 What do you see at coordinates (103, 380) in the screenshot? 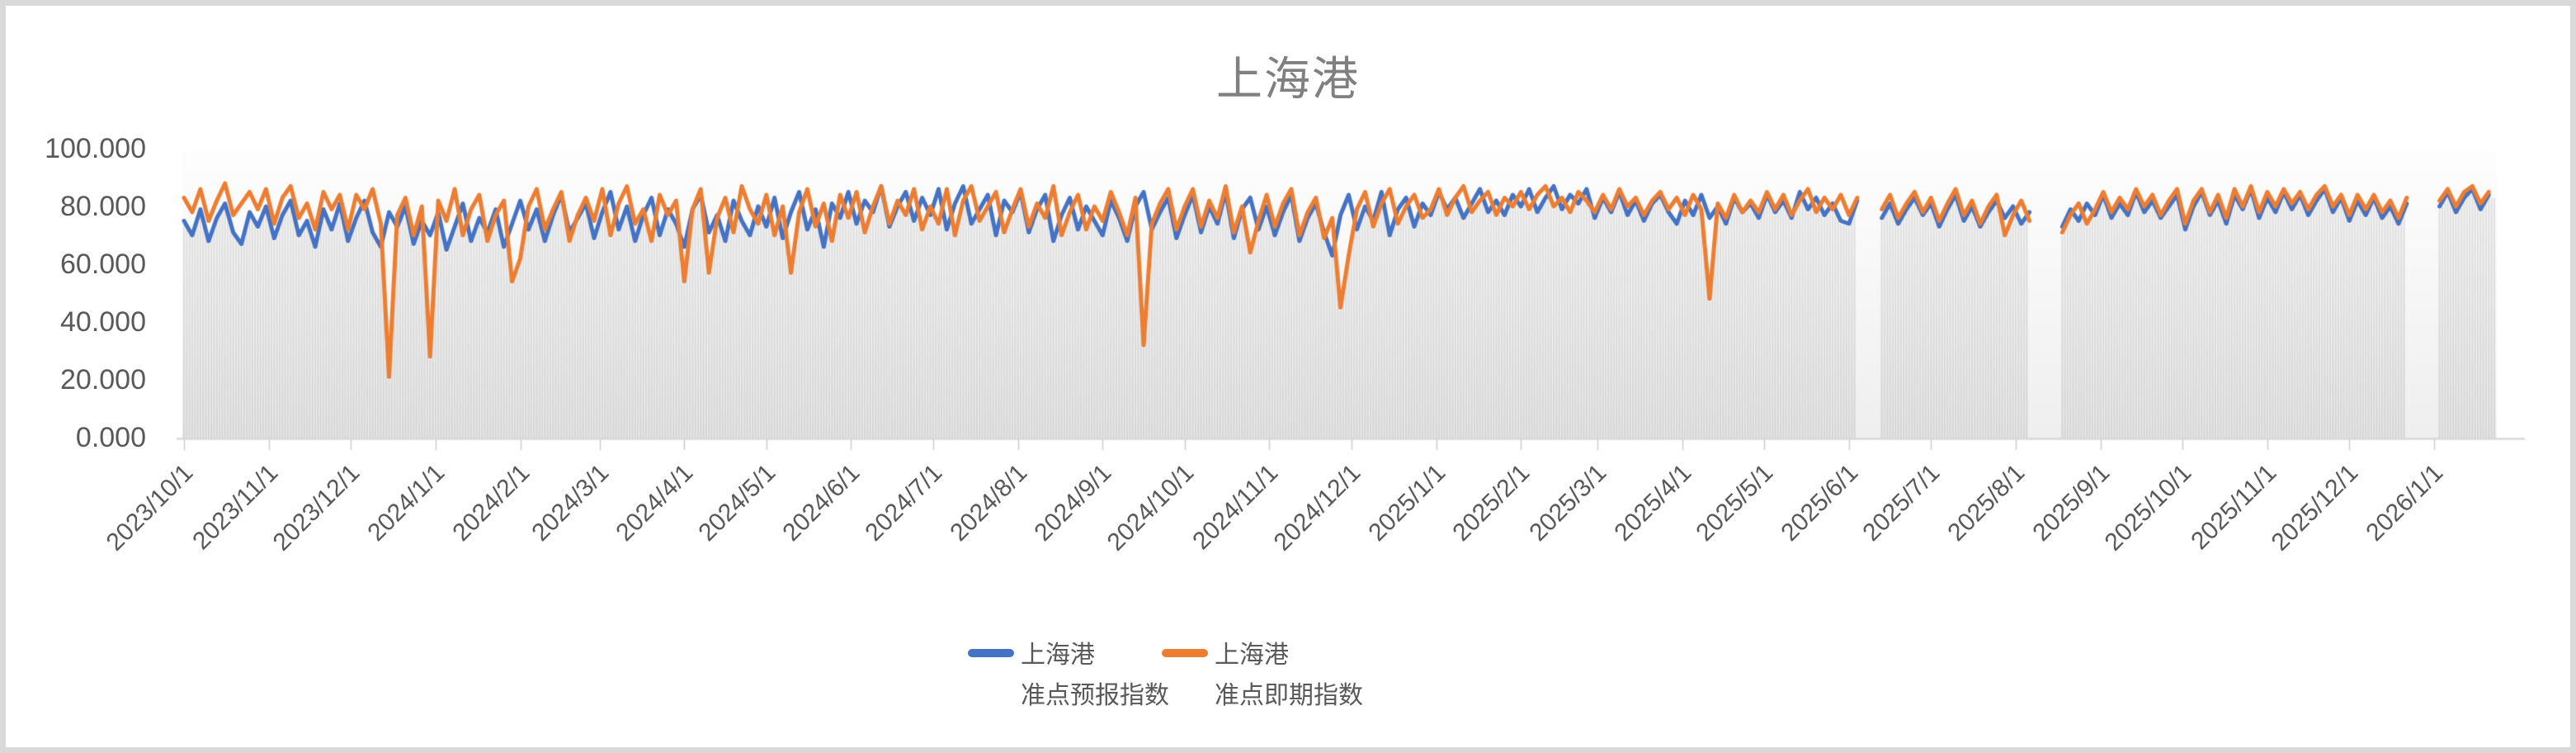
I see `y-axis-label: 20.000` at bounding box center [103, 380].